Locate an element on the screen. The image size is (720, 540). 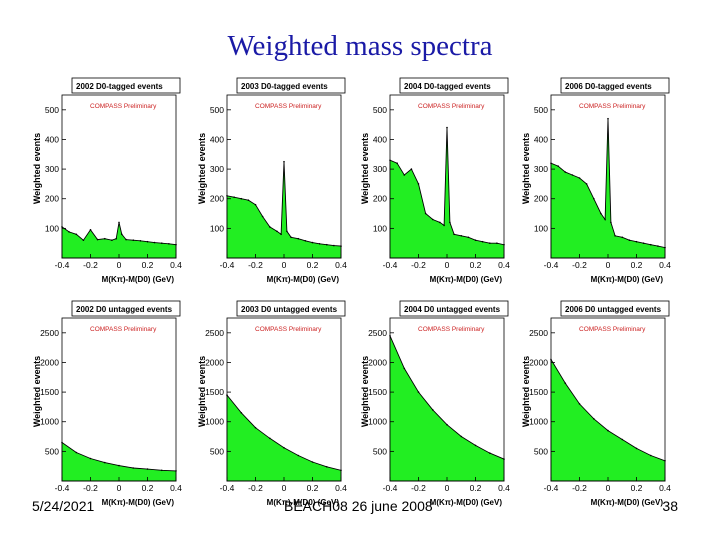
panel-title: 2004 D0 untagged events is located at coordinates (452, 309).